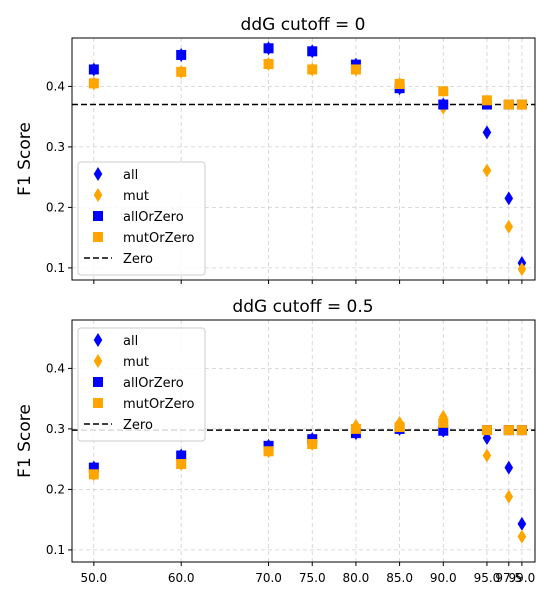  Describe the element at coordinates (159, 404) in the screenshot. I see `bottom-legend-label-mutOrZero: mutOrZero` at that location.